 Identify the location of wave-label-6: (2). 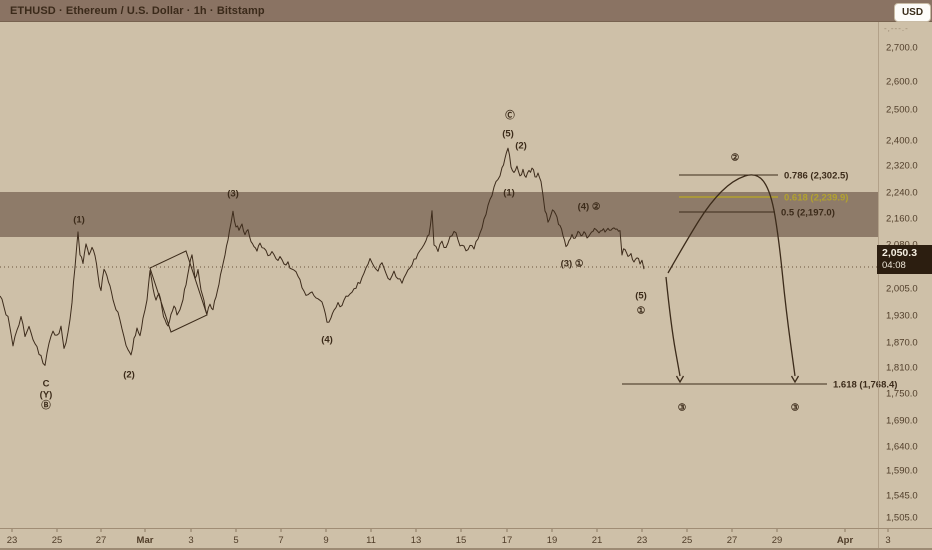
(521, 146).